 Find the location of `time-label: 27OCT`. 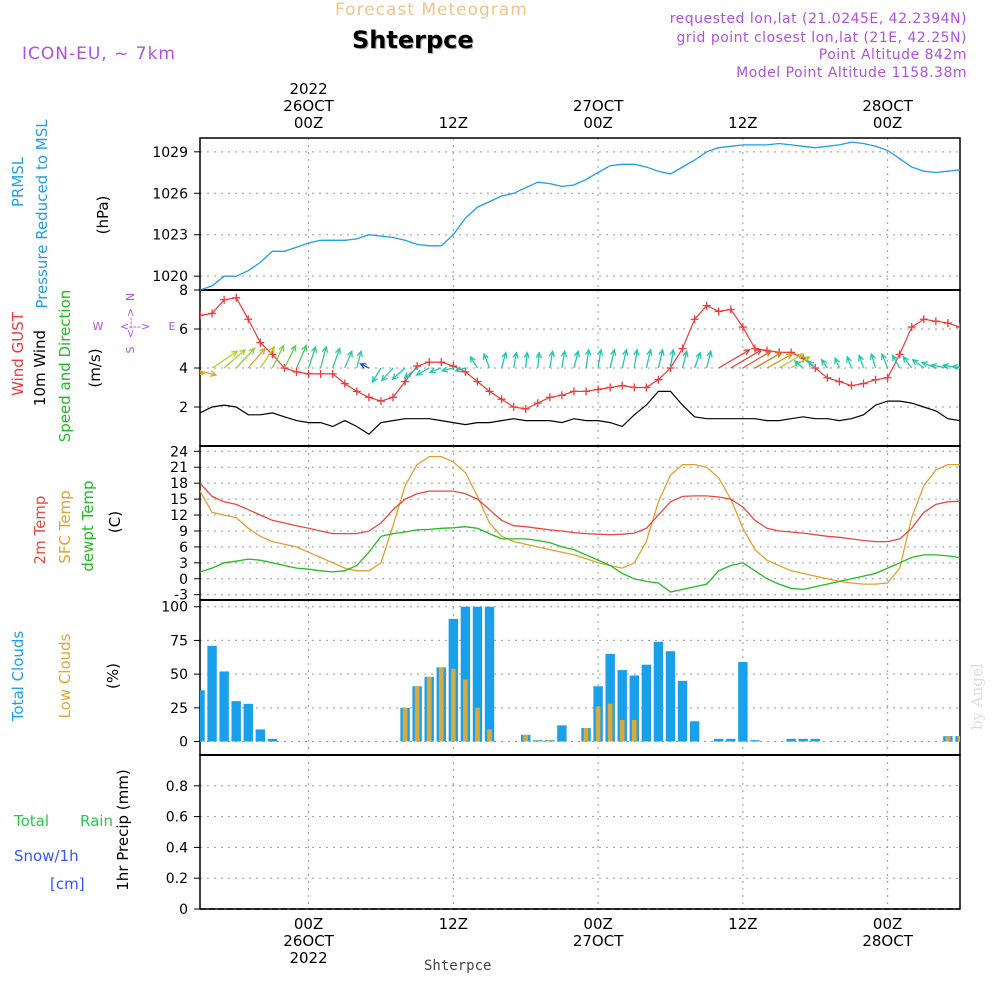

time-label: 27OCT is located at coordinates (598, 941).